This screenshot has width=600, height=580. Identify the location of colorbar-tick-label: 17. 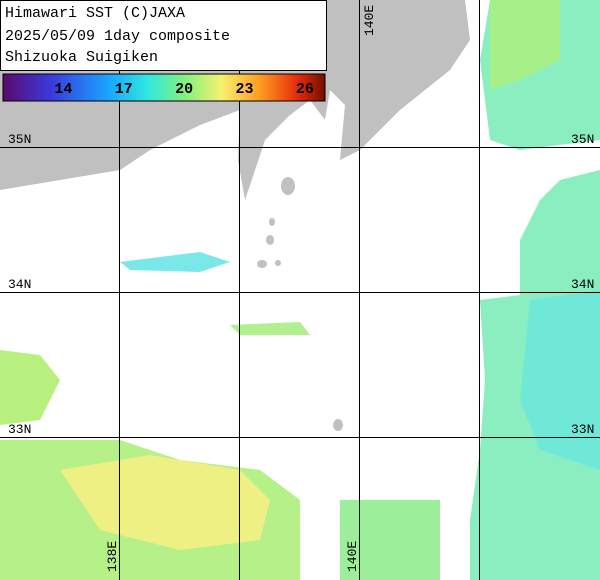
(124, 89).